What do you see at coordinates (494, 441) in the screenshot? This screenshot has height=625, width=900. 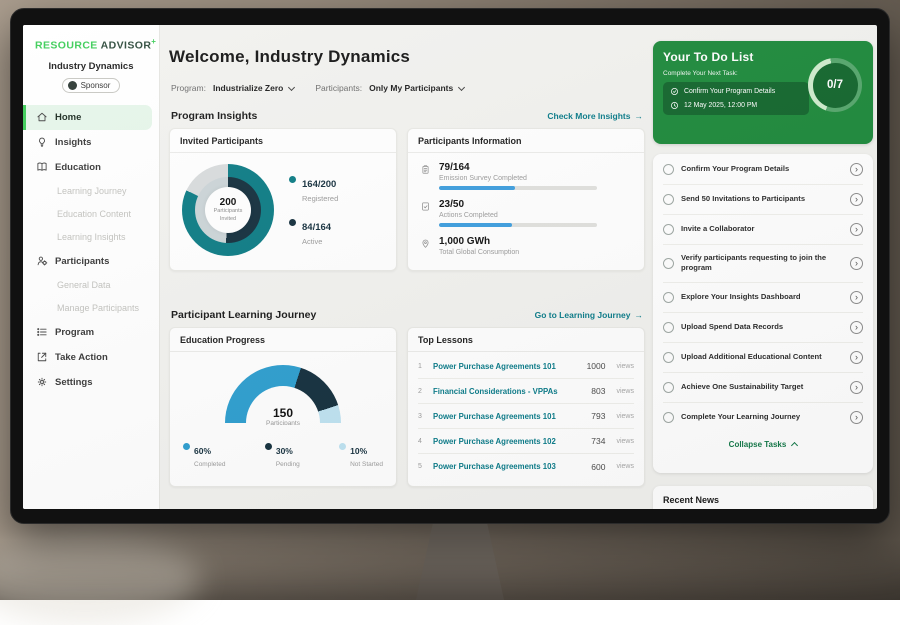 I see `lesson-link: Power Purchase Agreements 102` at bounding box center [494, 441].